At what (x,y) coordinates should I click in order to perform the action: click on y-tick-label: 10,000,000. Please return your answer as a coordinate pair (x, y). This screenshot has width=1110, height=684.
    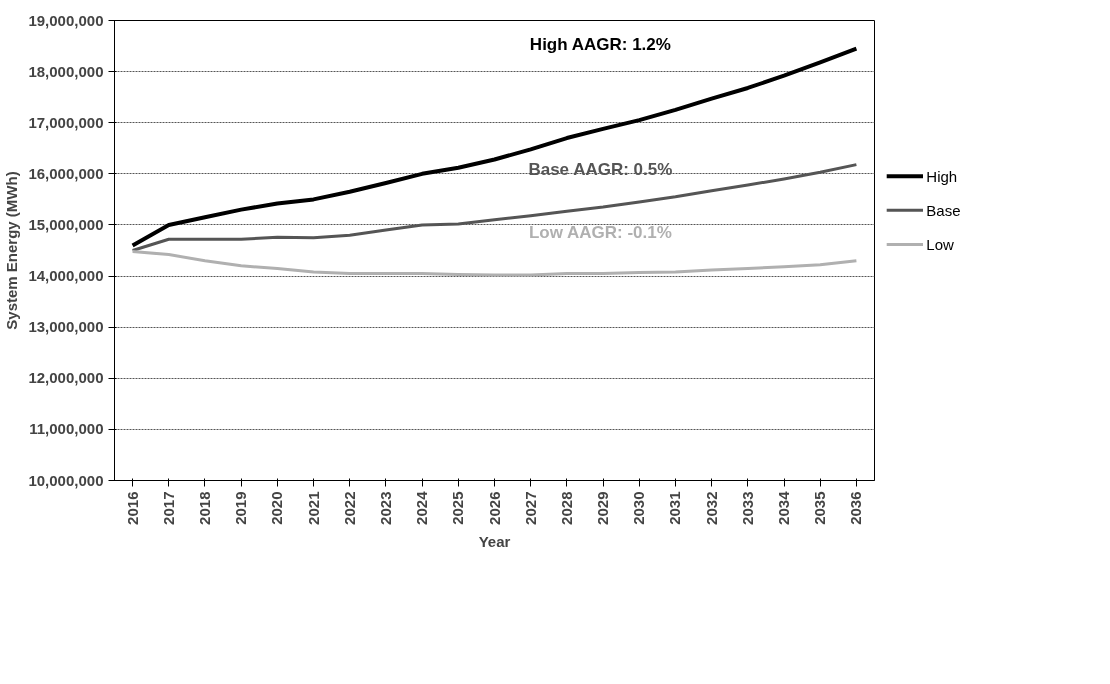
    Looking at the image, I should click on (66, 480).